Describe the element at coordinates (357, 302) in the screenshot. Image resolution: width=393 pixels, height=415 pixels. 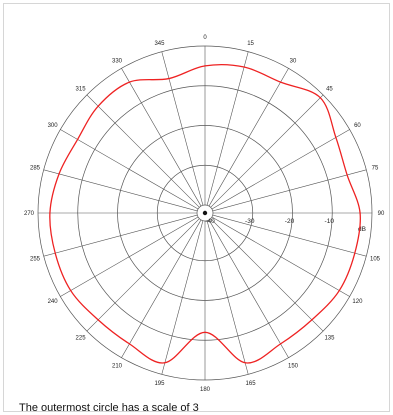
I see `angle-label-120: 120` at that location.